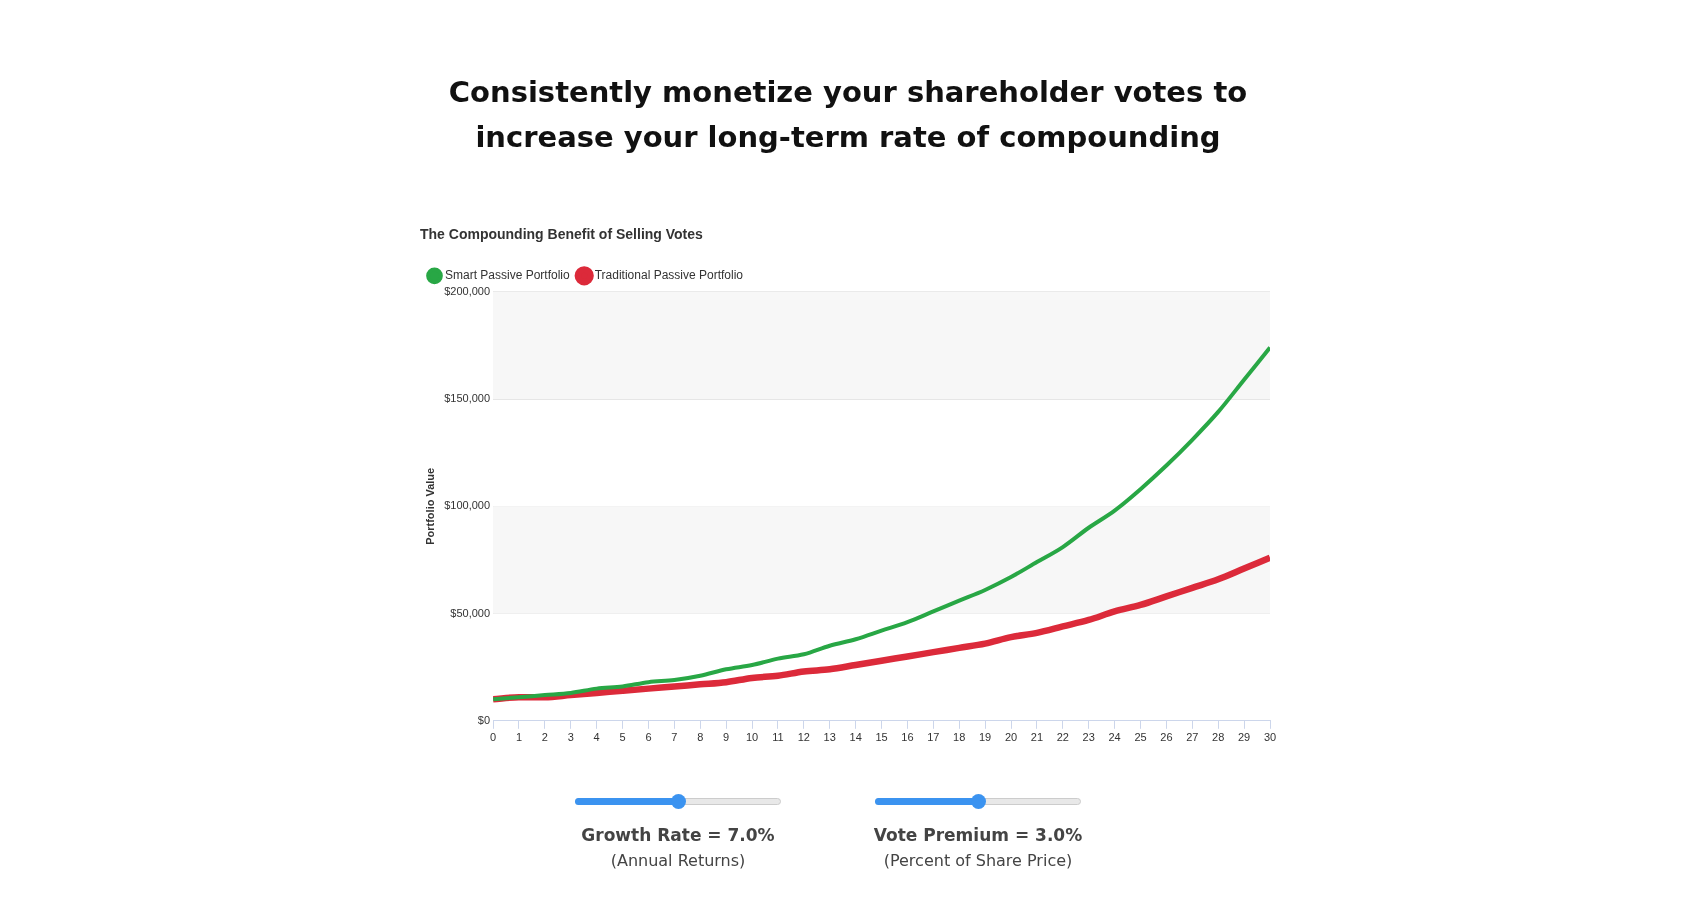 This screenshot has height=922, width=1691. What do you see at coordinates (1088, 737) in the screenshot?
I see `x-tick-label: 23` at bounding box center [1088, 737].